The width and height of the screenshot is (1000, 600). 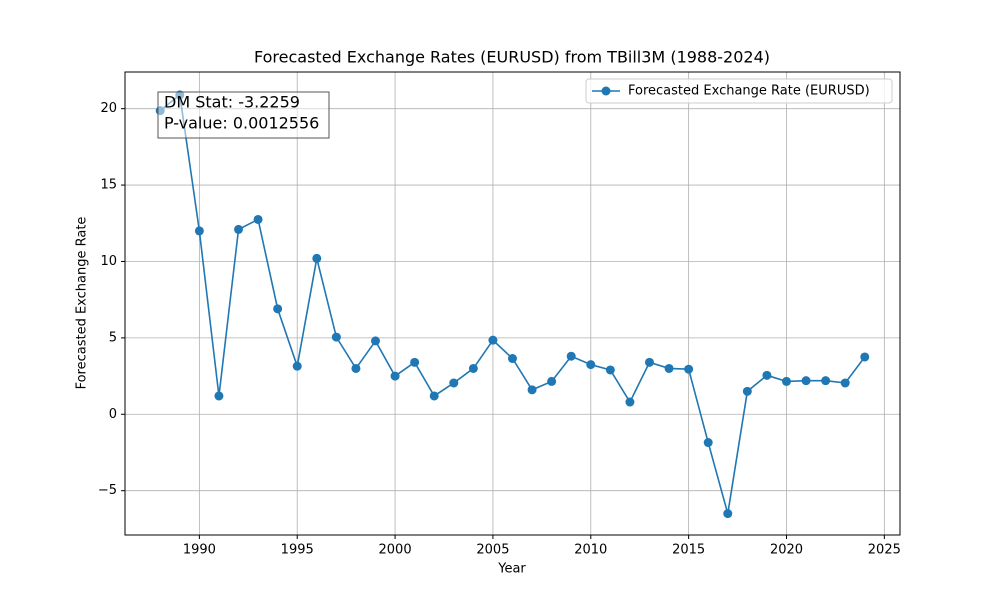 What do you see at coordinates (113, 414) in the screenshot?
I see `y-tick-label: 0` at bounding box center [113, 414].